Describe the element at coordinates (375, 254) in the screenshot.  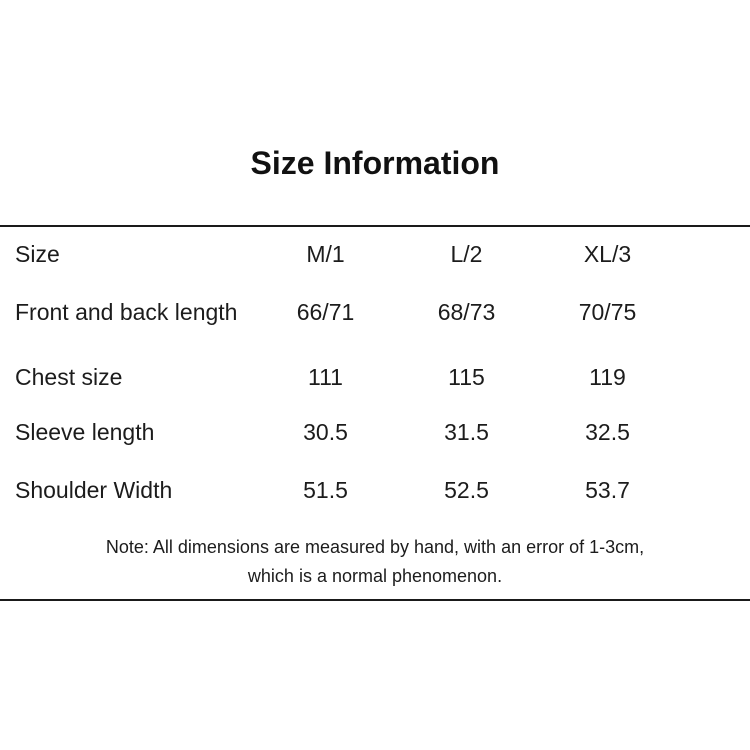
I see `table-header-row: Size M/1 L/2 XL/3` at that location.